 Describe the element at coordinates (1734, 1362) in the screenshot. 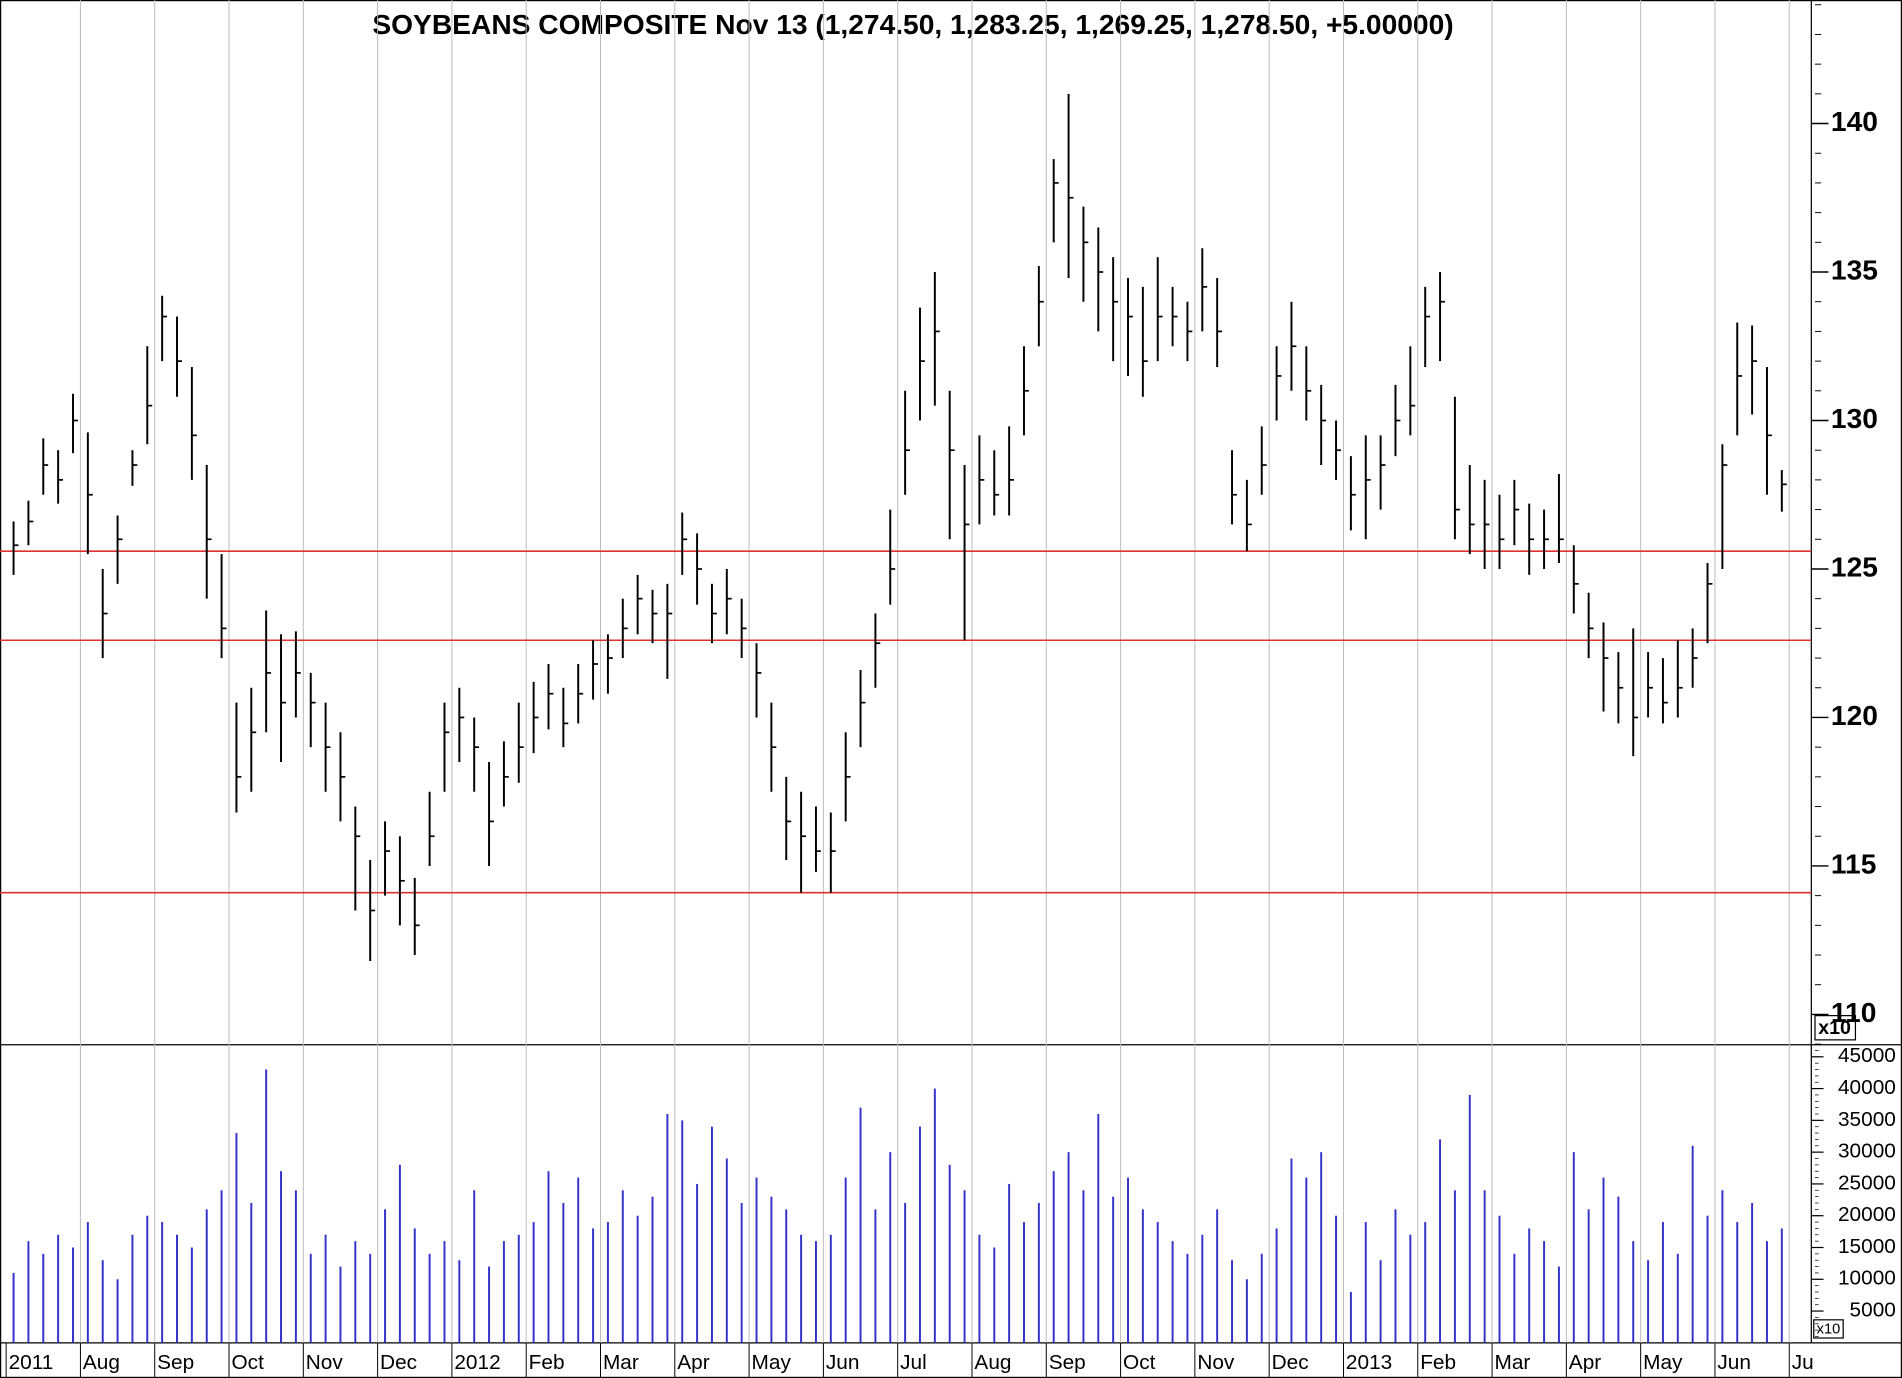

I see `x-tick-label: Jun` at that location.